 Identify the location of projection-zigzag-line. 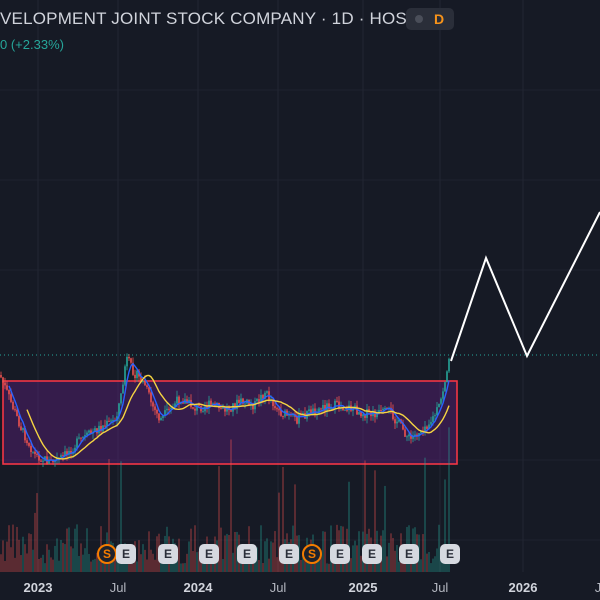
(525, 286).